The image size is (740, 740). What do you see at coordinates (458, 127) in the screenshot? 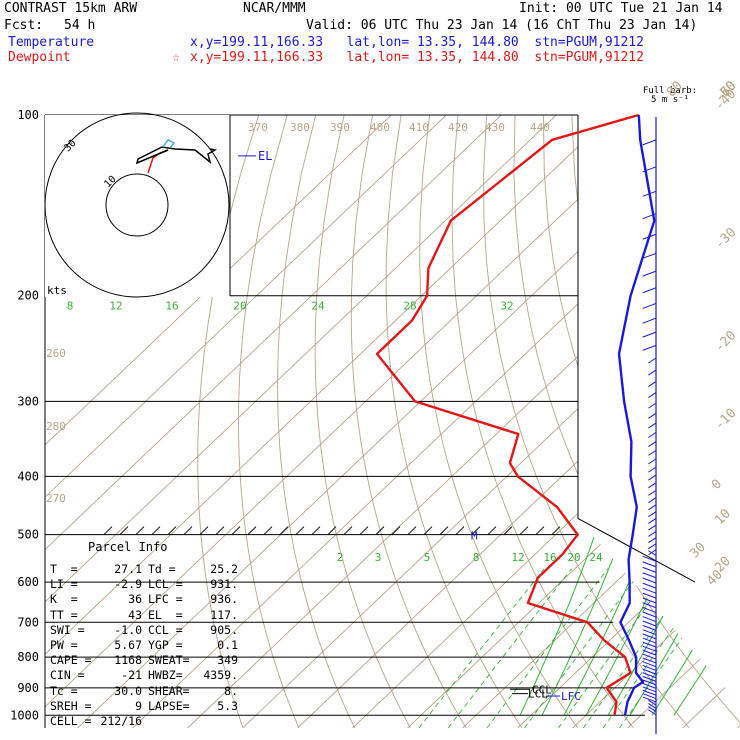
I see `theta-label: 420` at bounding box center [458, 127].